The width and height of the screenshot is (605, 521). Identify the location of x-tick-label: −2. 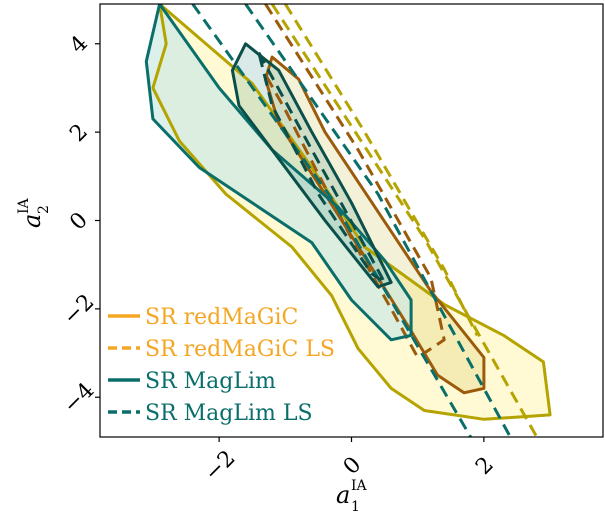
(220, 466).